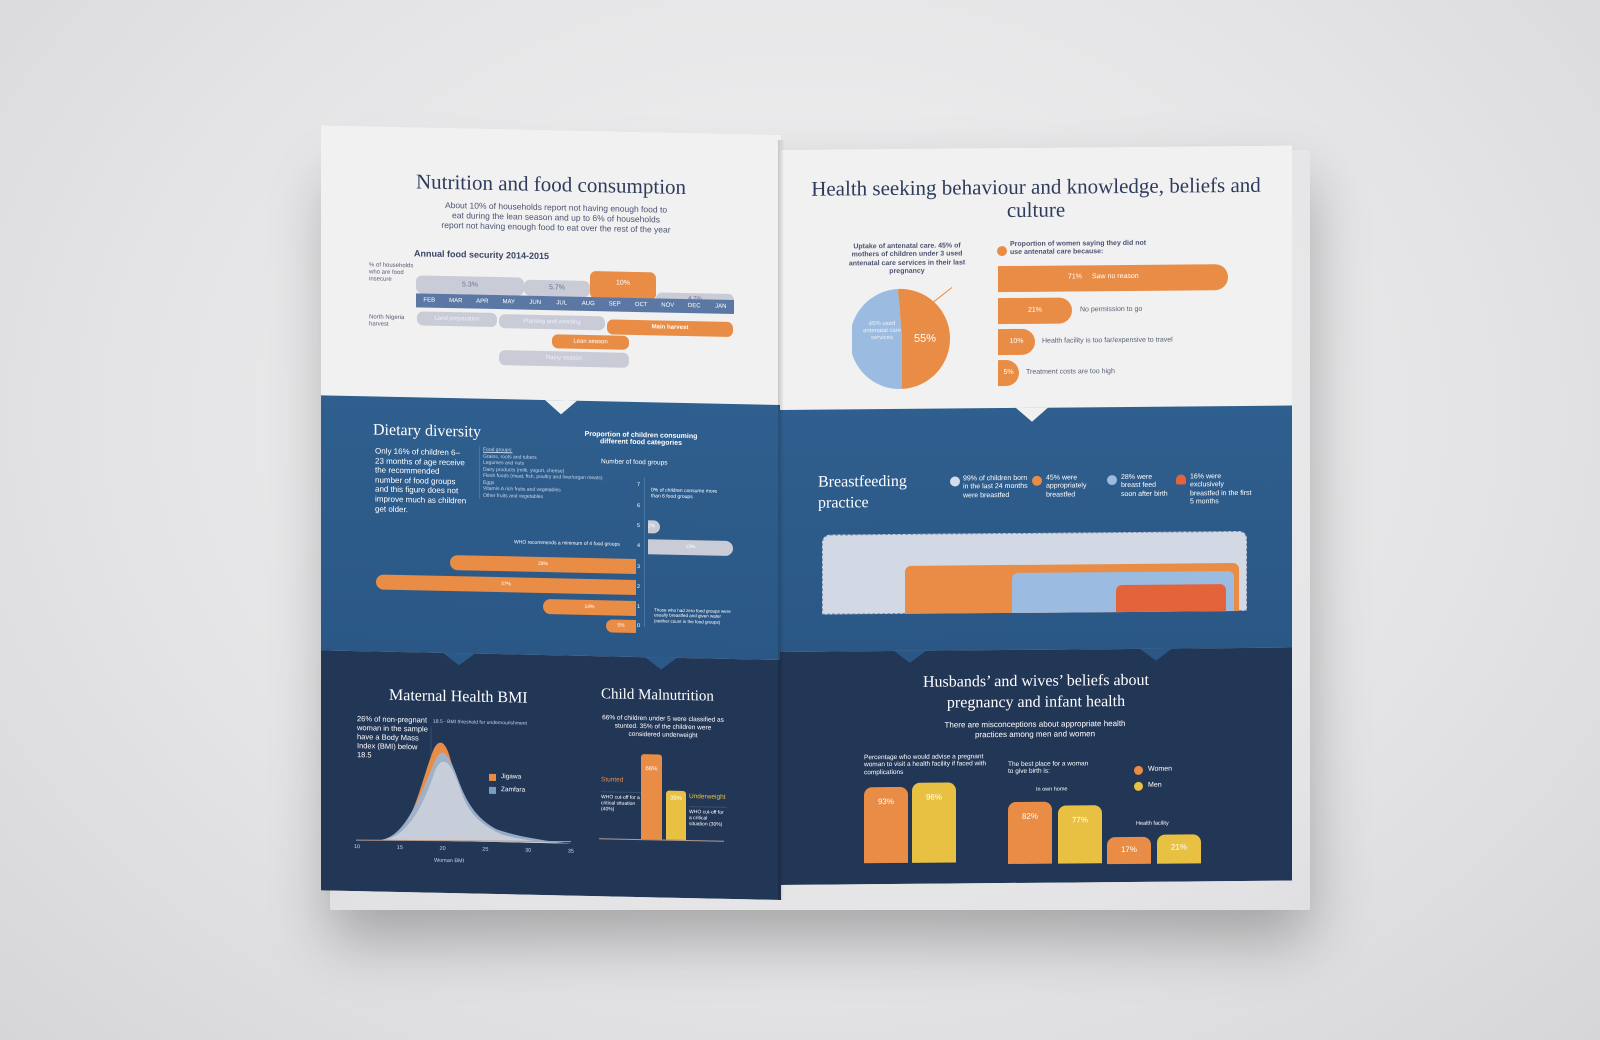 The height and width of the screenshot is (1040, 1600). Describe the element at coordinates (551, 184) in the screenshot. I see `nutrition-title: Nutrition and food consumption` at that location.